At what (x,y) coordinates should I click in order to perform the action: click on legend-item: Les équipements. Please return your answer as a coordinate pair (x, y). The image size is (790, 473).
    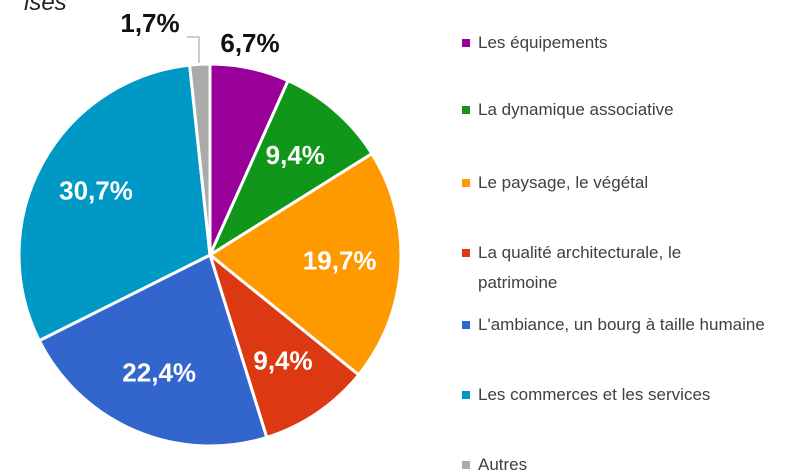
    Looking at the image, I should click on (622, 43).